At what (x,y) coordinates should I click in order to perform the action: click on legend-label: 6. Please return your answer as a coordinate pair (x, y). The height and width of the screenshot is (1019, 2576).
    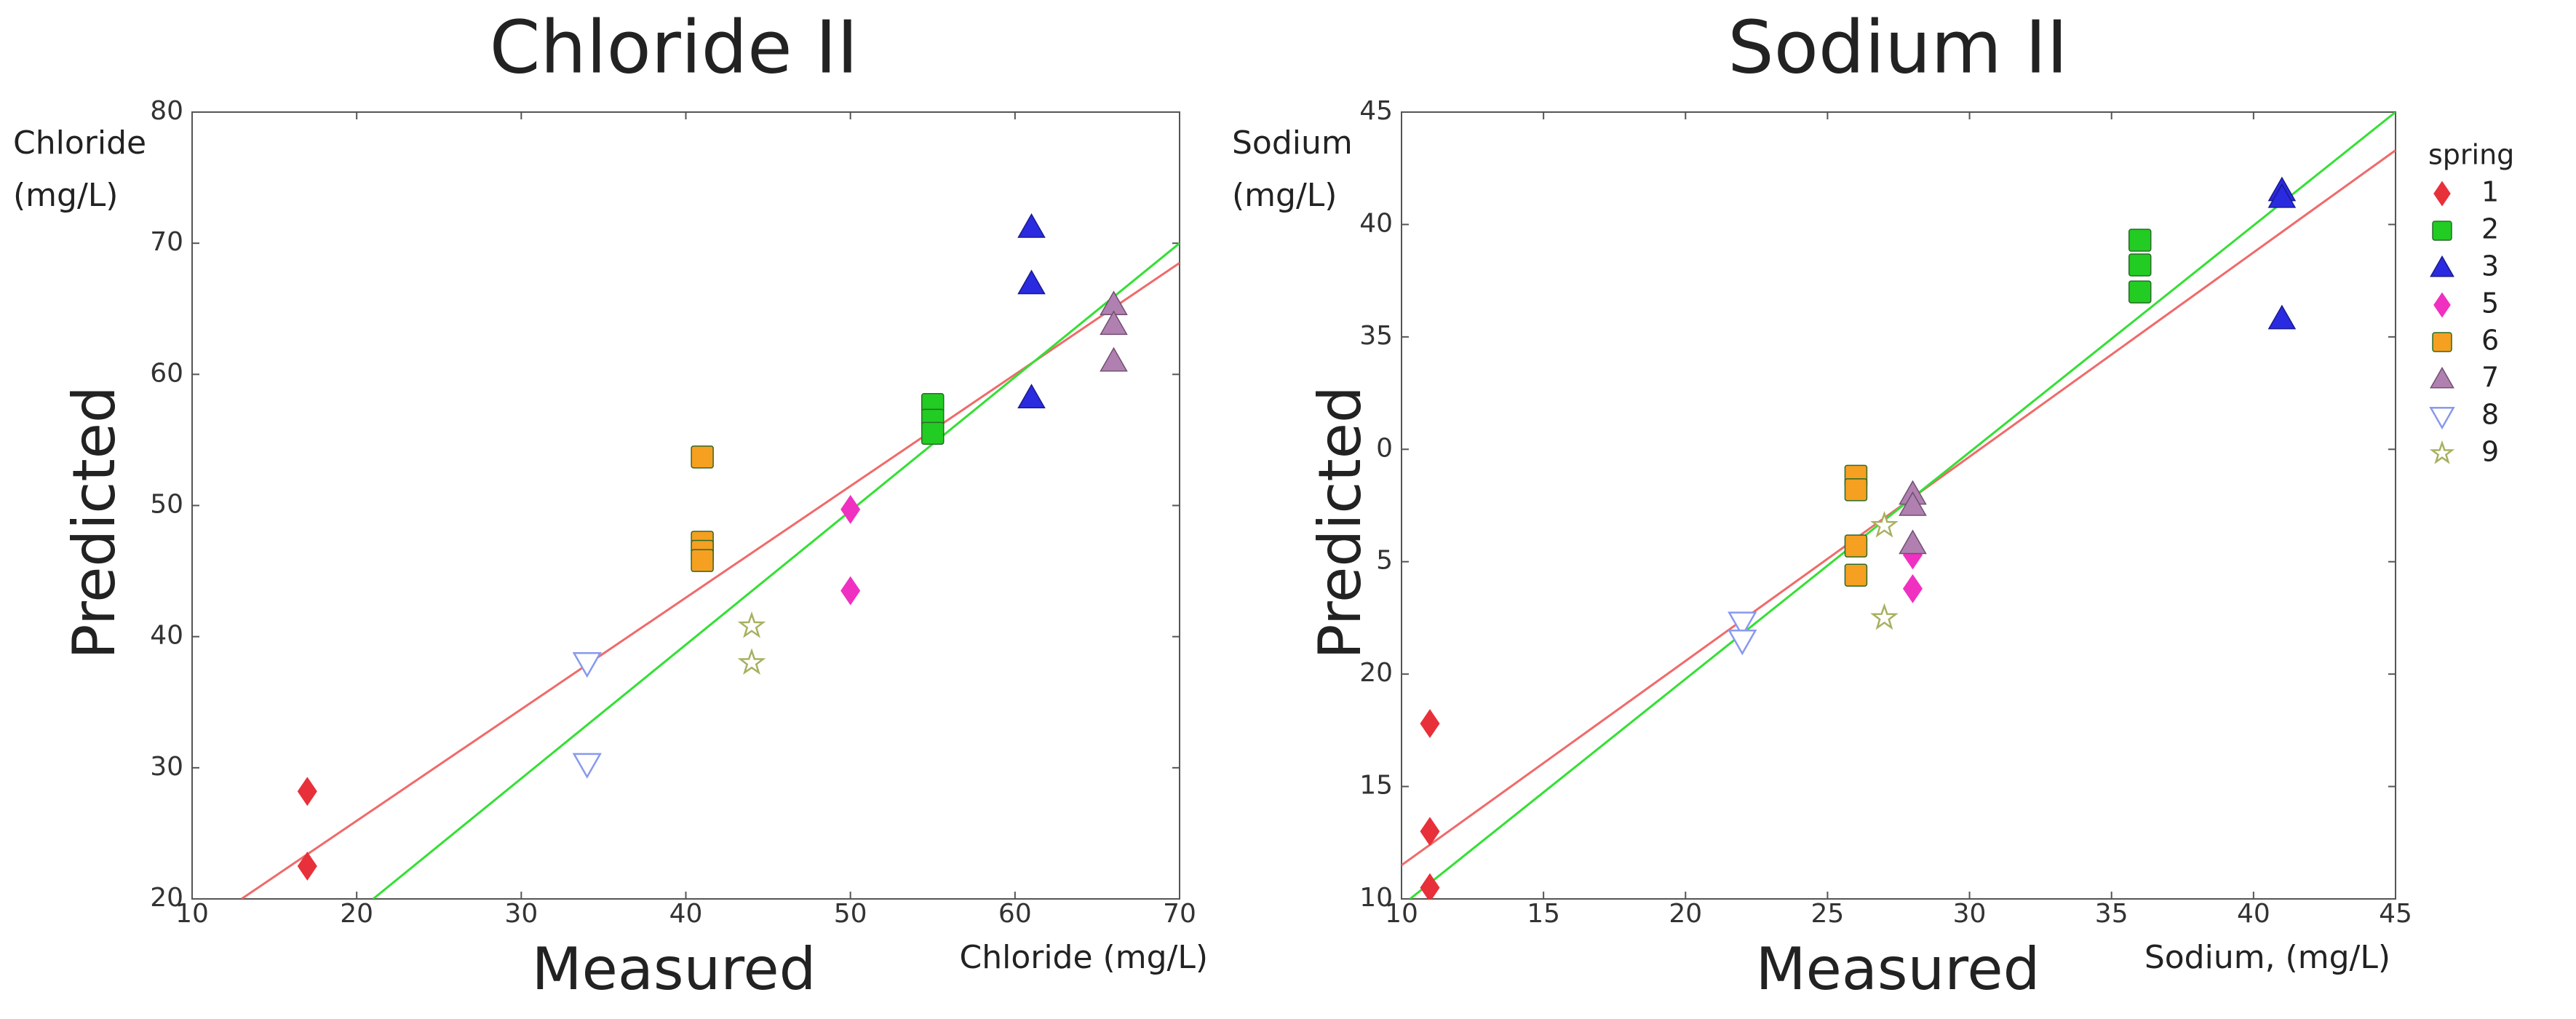
    Looking at the image, I should click on (2490, 341).